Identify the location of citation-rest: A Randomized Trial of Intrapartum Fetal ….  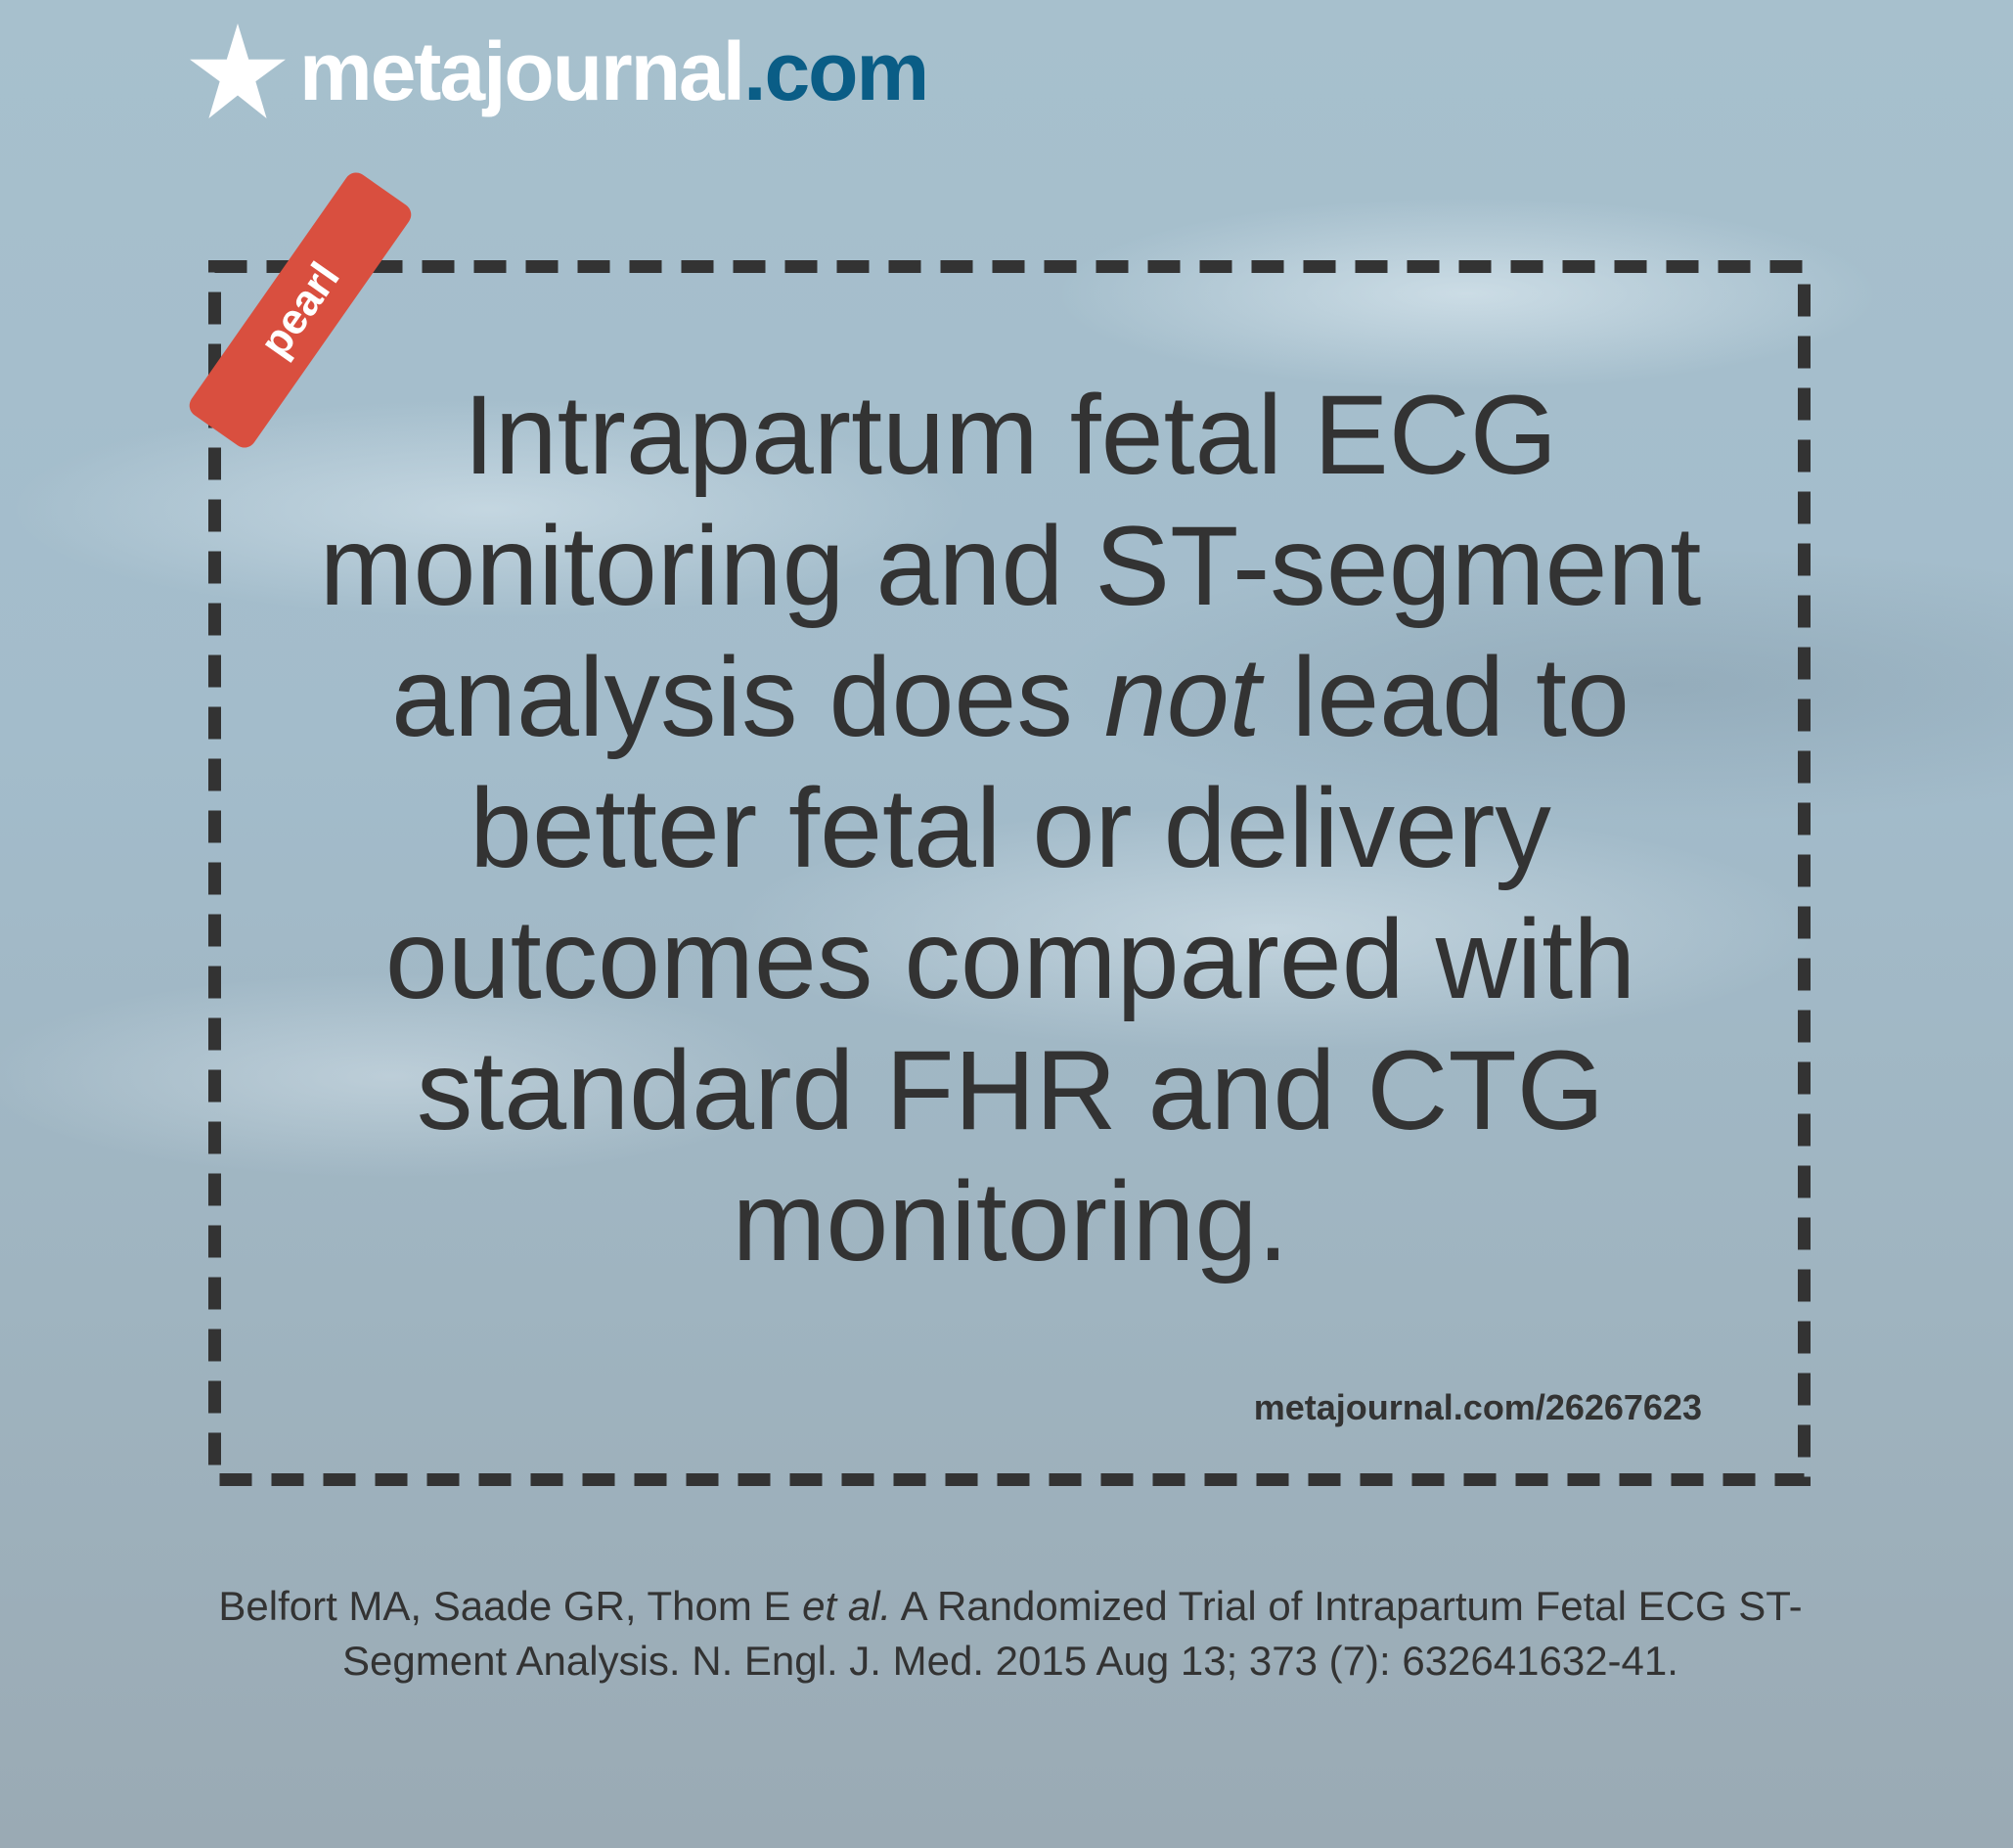
(1072, 1633).